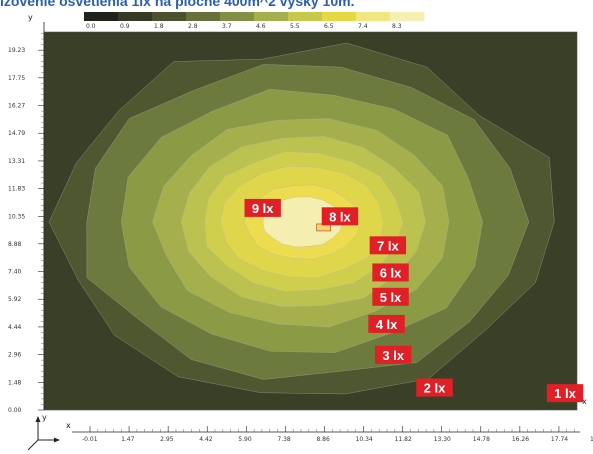 This screenshot has height=454, width=593. I want to click on lux-label-2: 2 lx, so click(434, 387).